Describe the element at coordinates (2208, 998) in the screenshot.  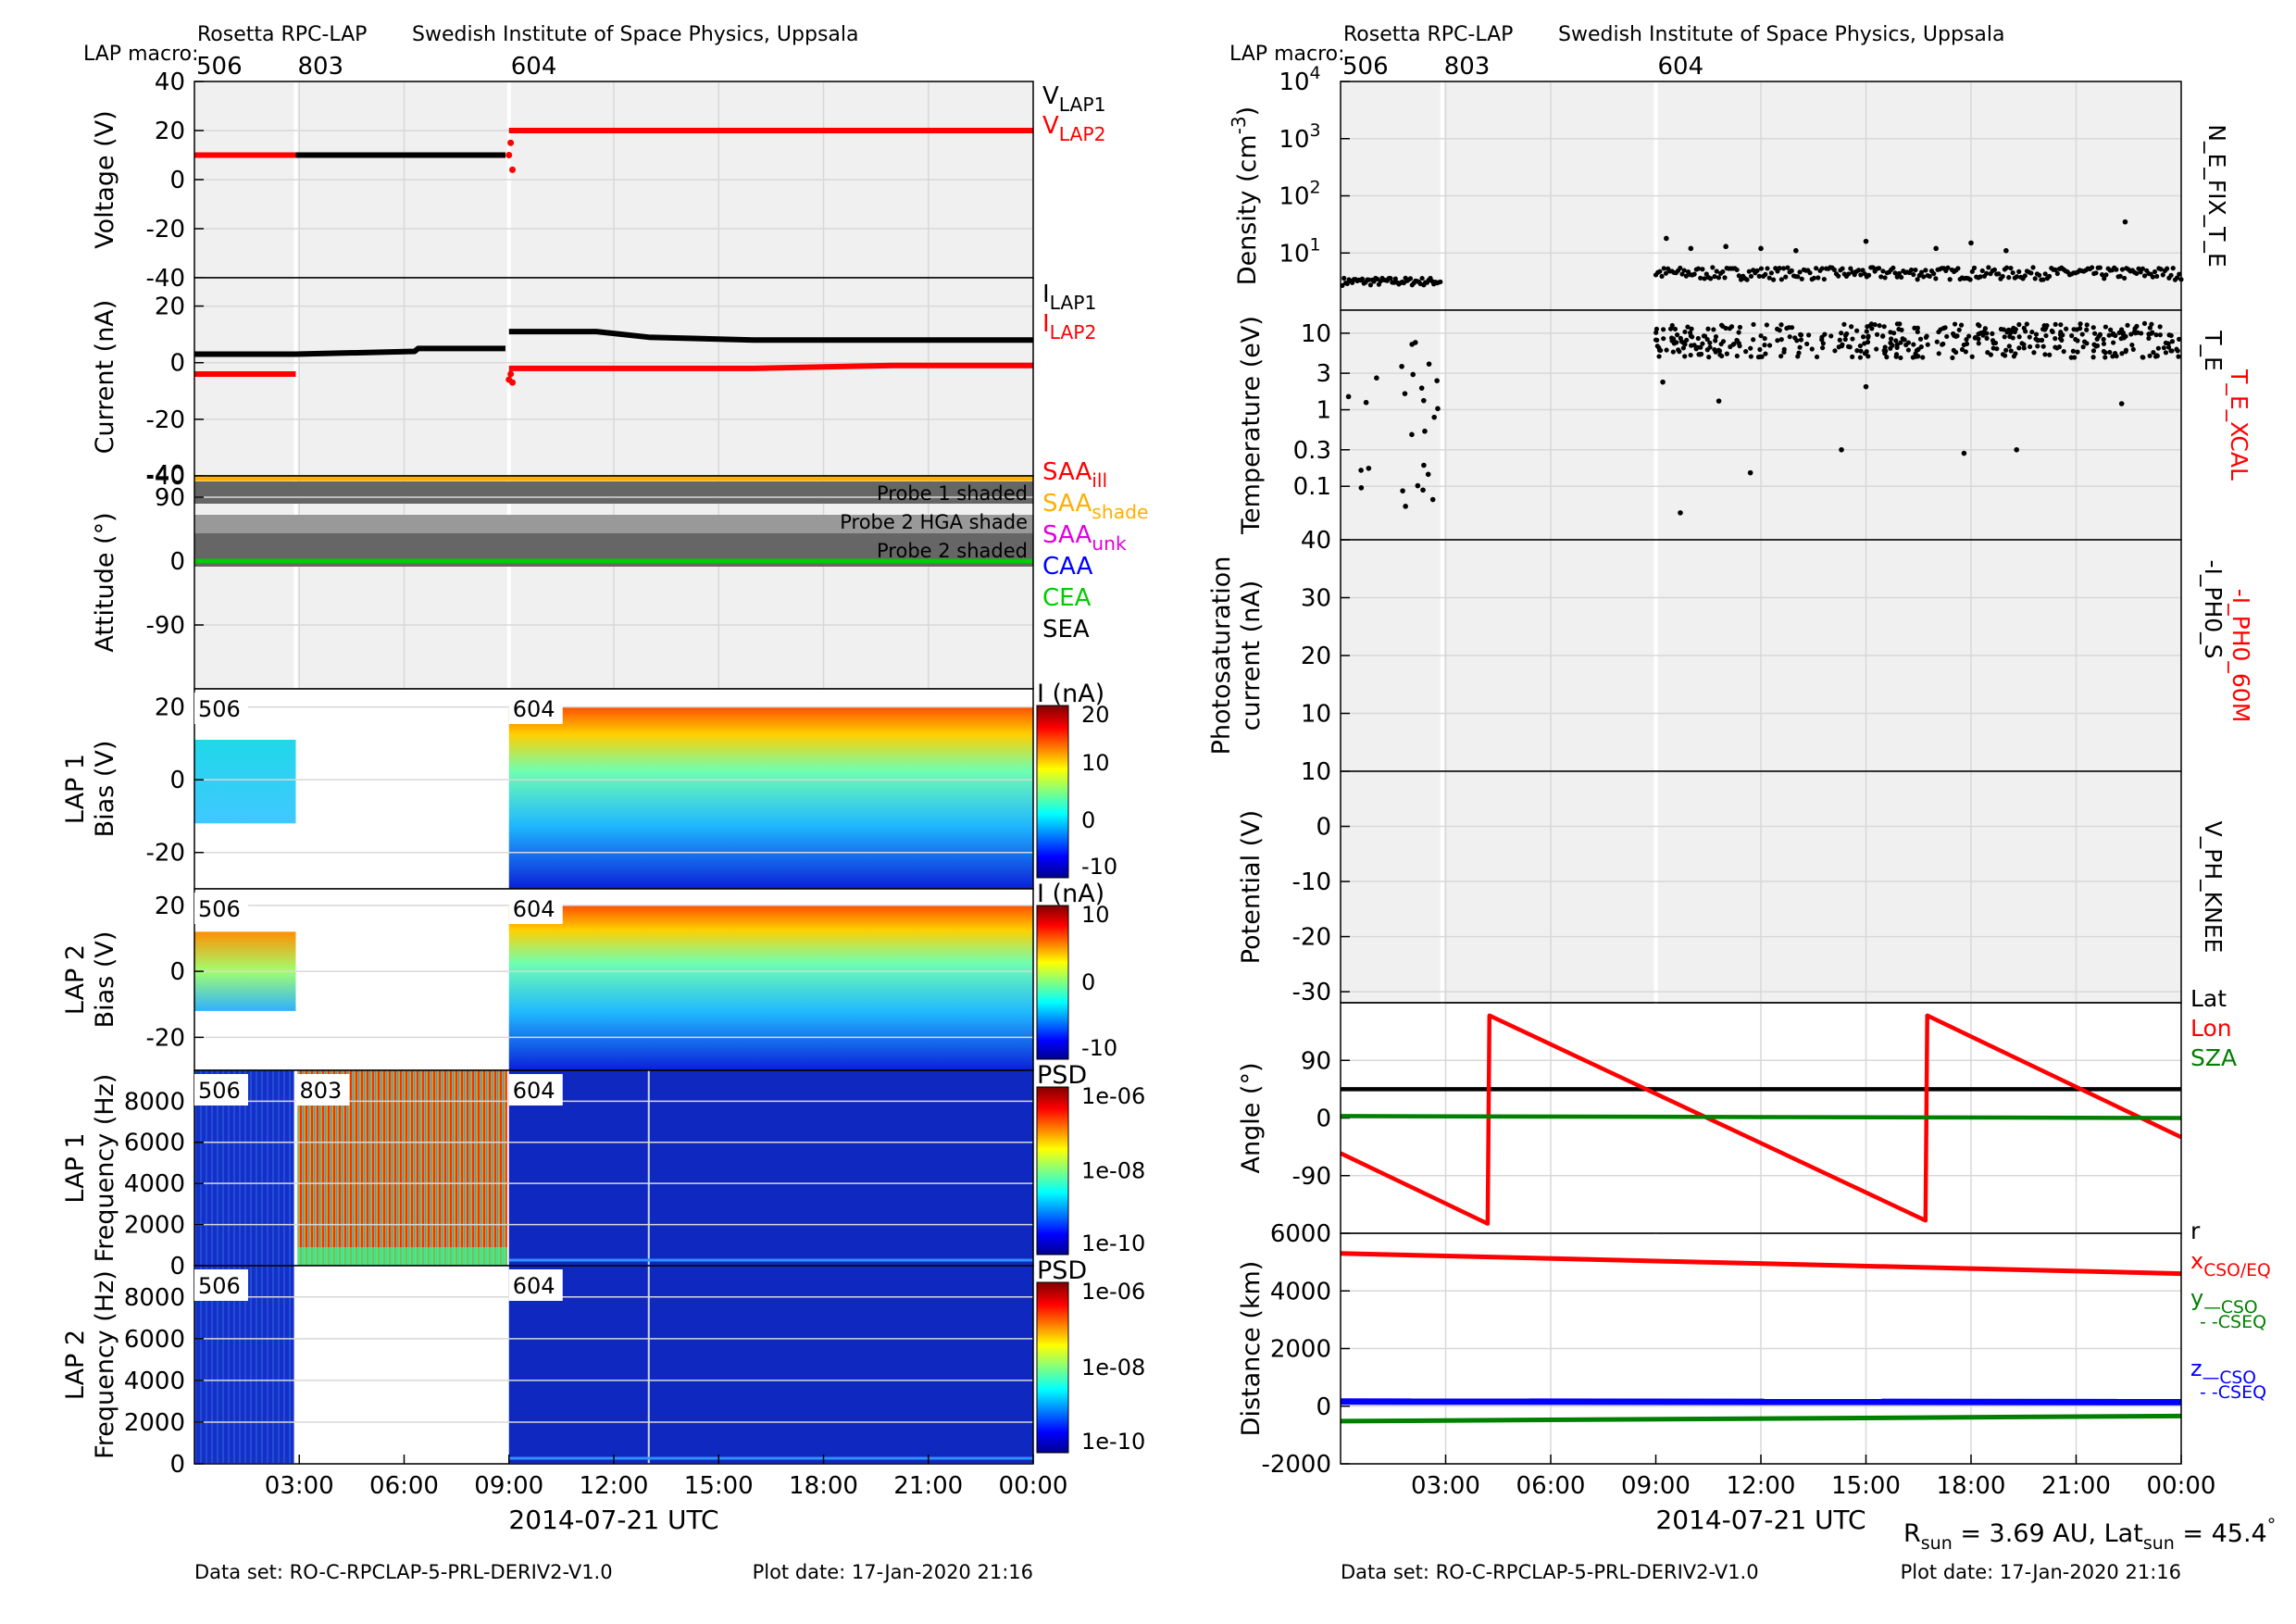
I see `legend-entry: Lat` at that location.